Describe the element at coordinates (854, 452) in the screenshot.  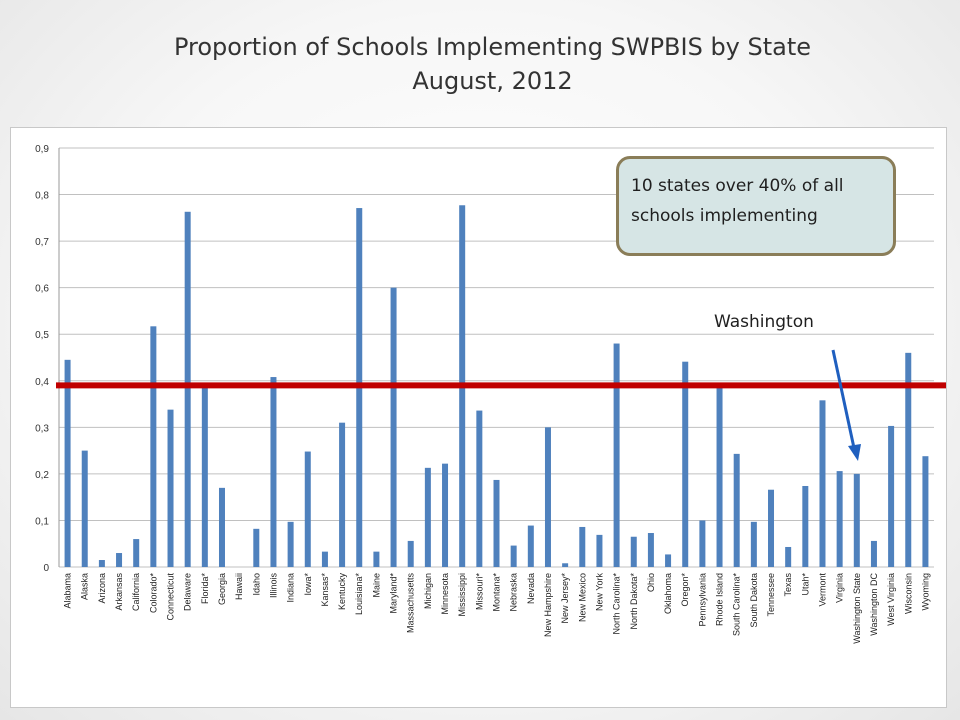
I see `washington-arrowhead` at that location.